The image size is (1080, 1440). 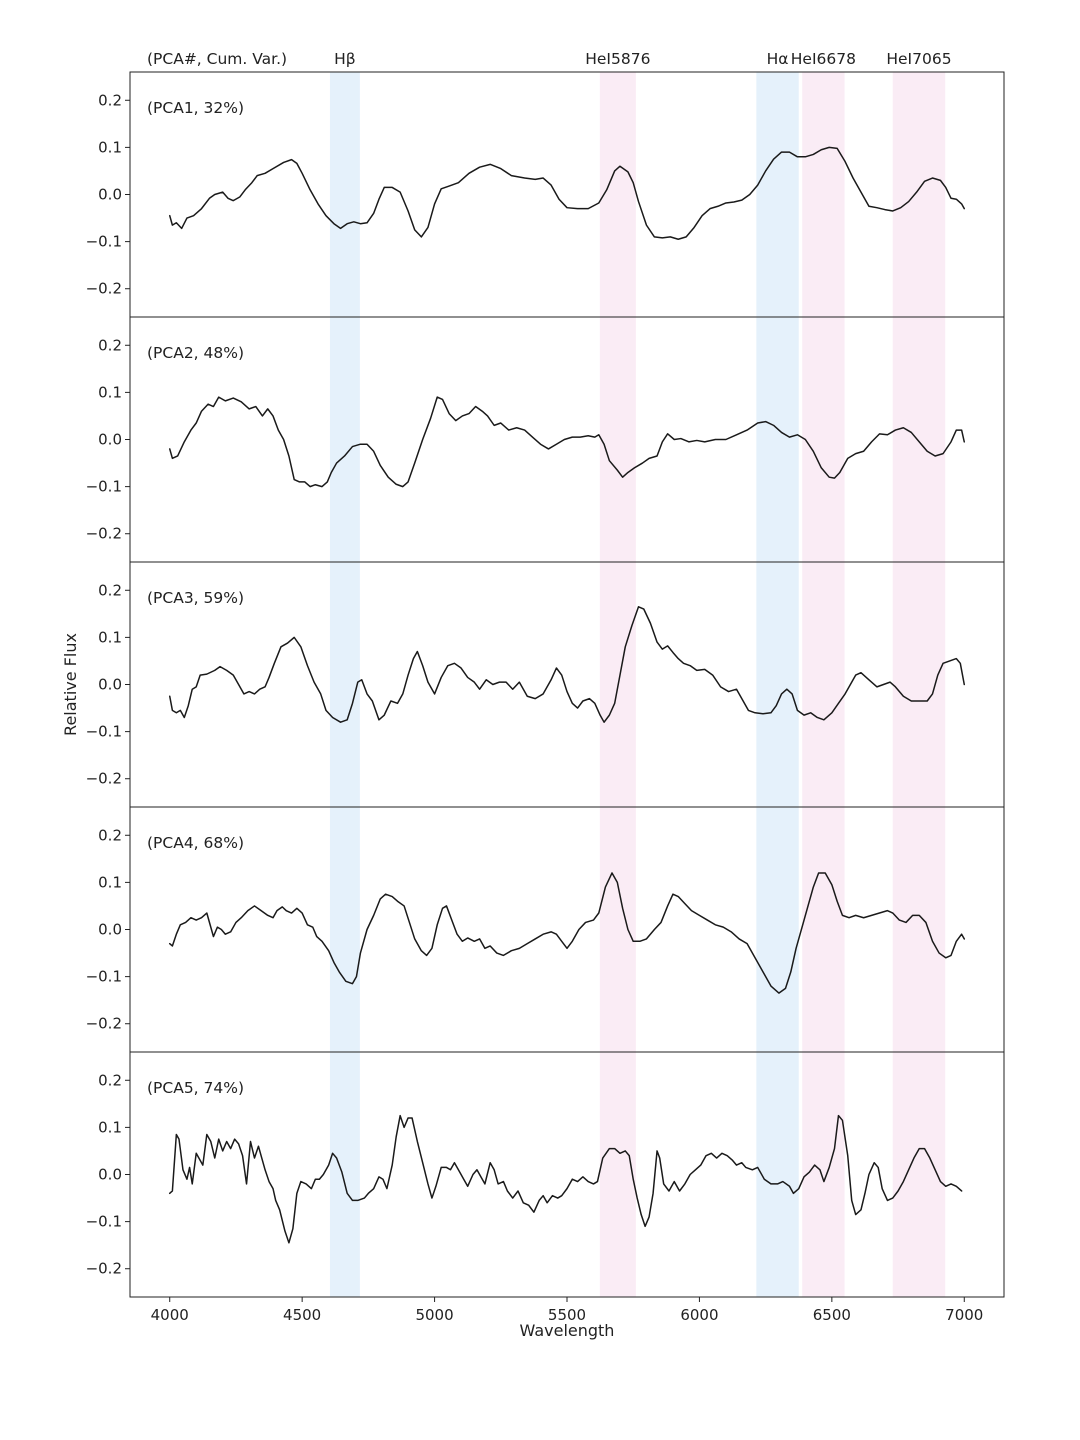 I want to click on y-tick-label-1-1: 0.1, so click(x=110, y=147).